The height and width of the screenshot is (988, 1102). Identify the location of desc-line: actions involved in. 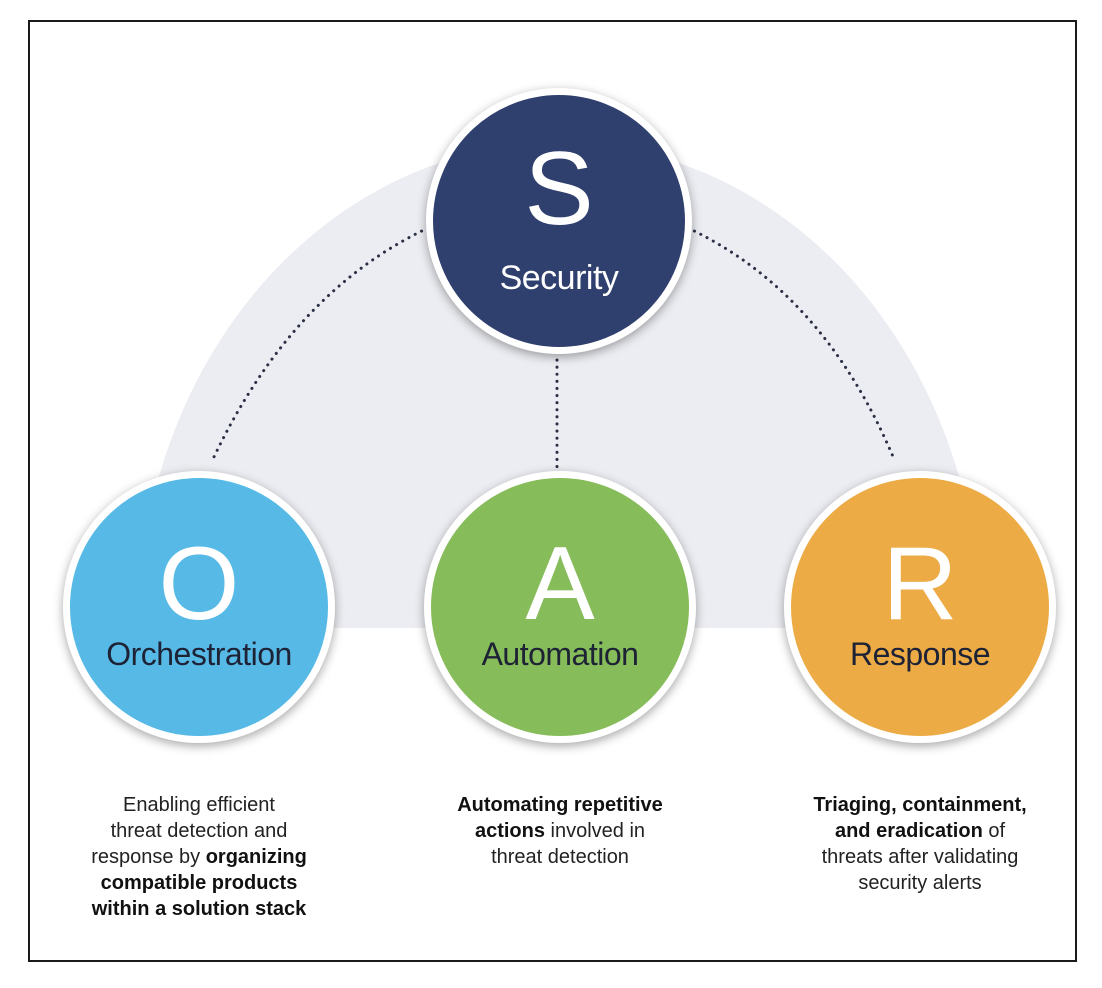
(560, 831).